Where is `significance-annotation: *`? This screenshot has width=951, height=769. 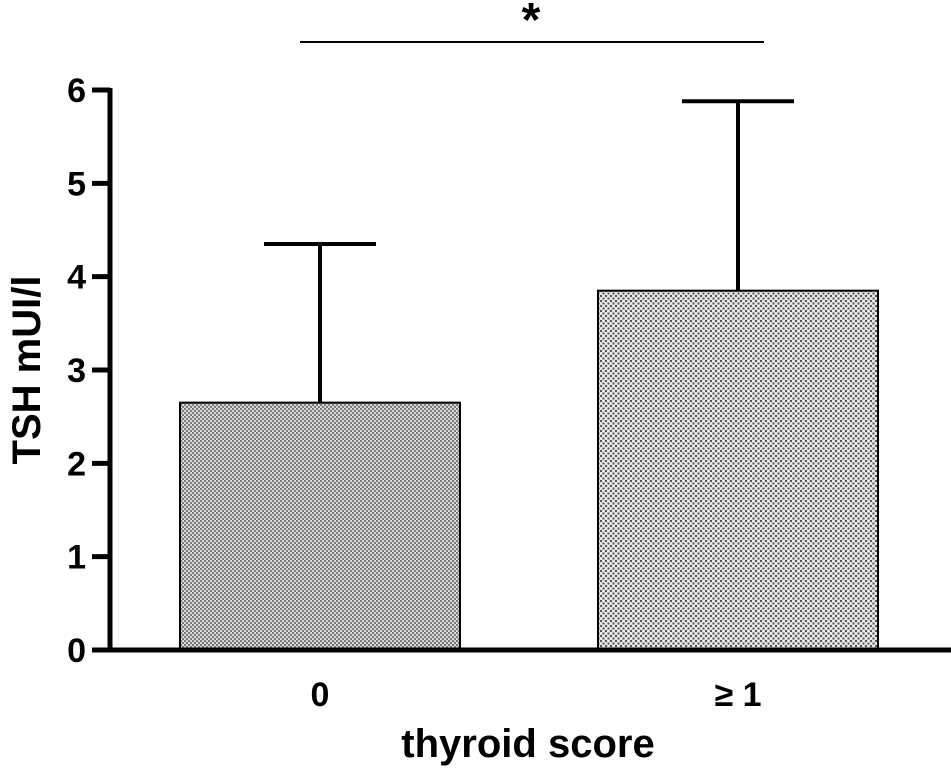 significance-annotation: * is located at coordinates (532, 23).